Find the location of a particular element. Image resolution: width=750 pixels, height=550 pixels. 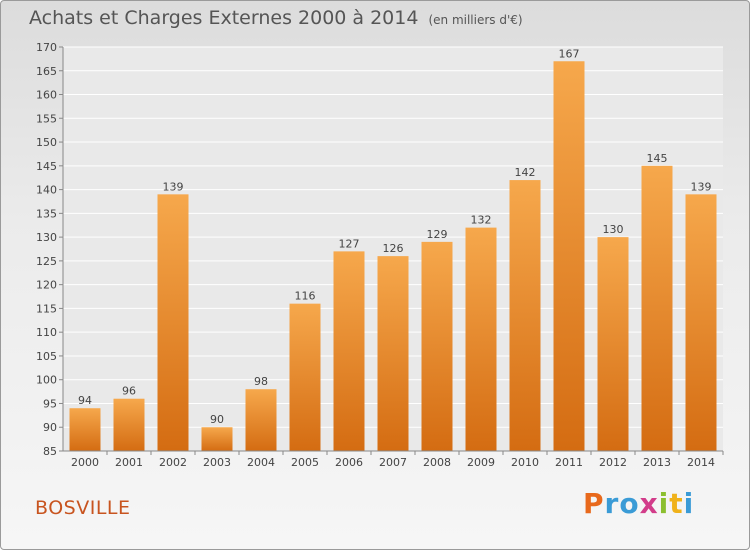

y-tick-label: 125 is located at coordinates (46, 261).